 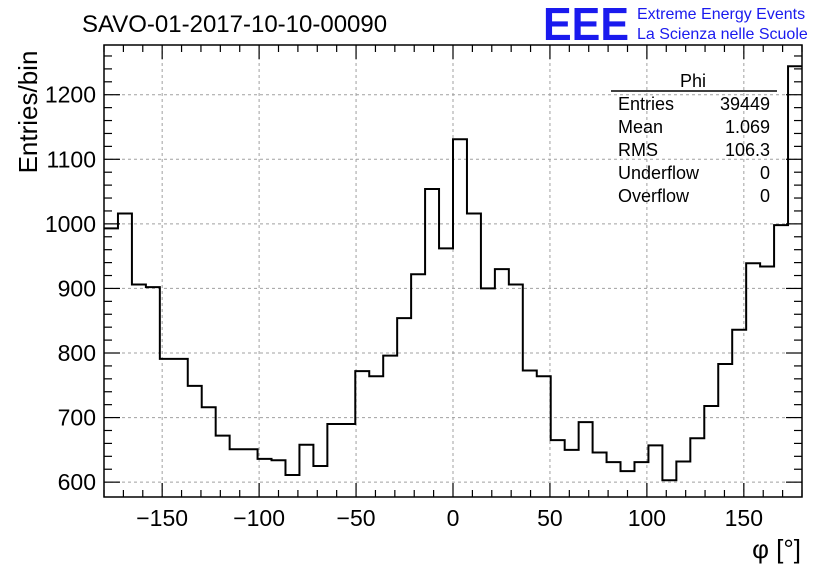 I want to click on stats-row-value: 39449, so click(x=745, y=104).